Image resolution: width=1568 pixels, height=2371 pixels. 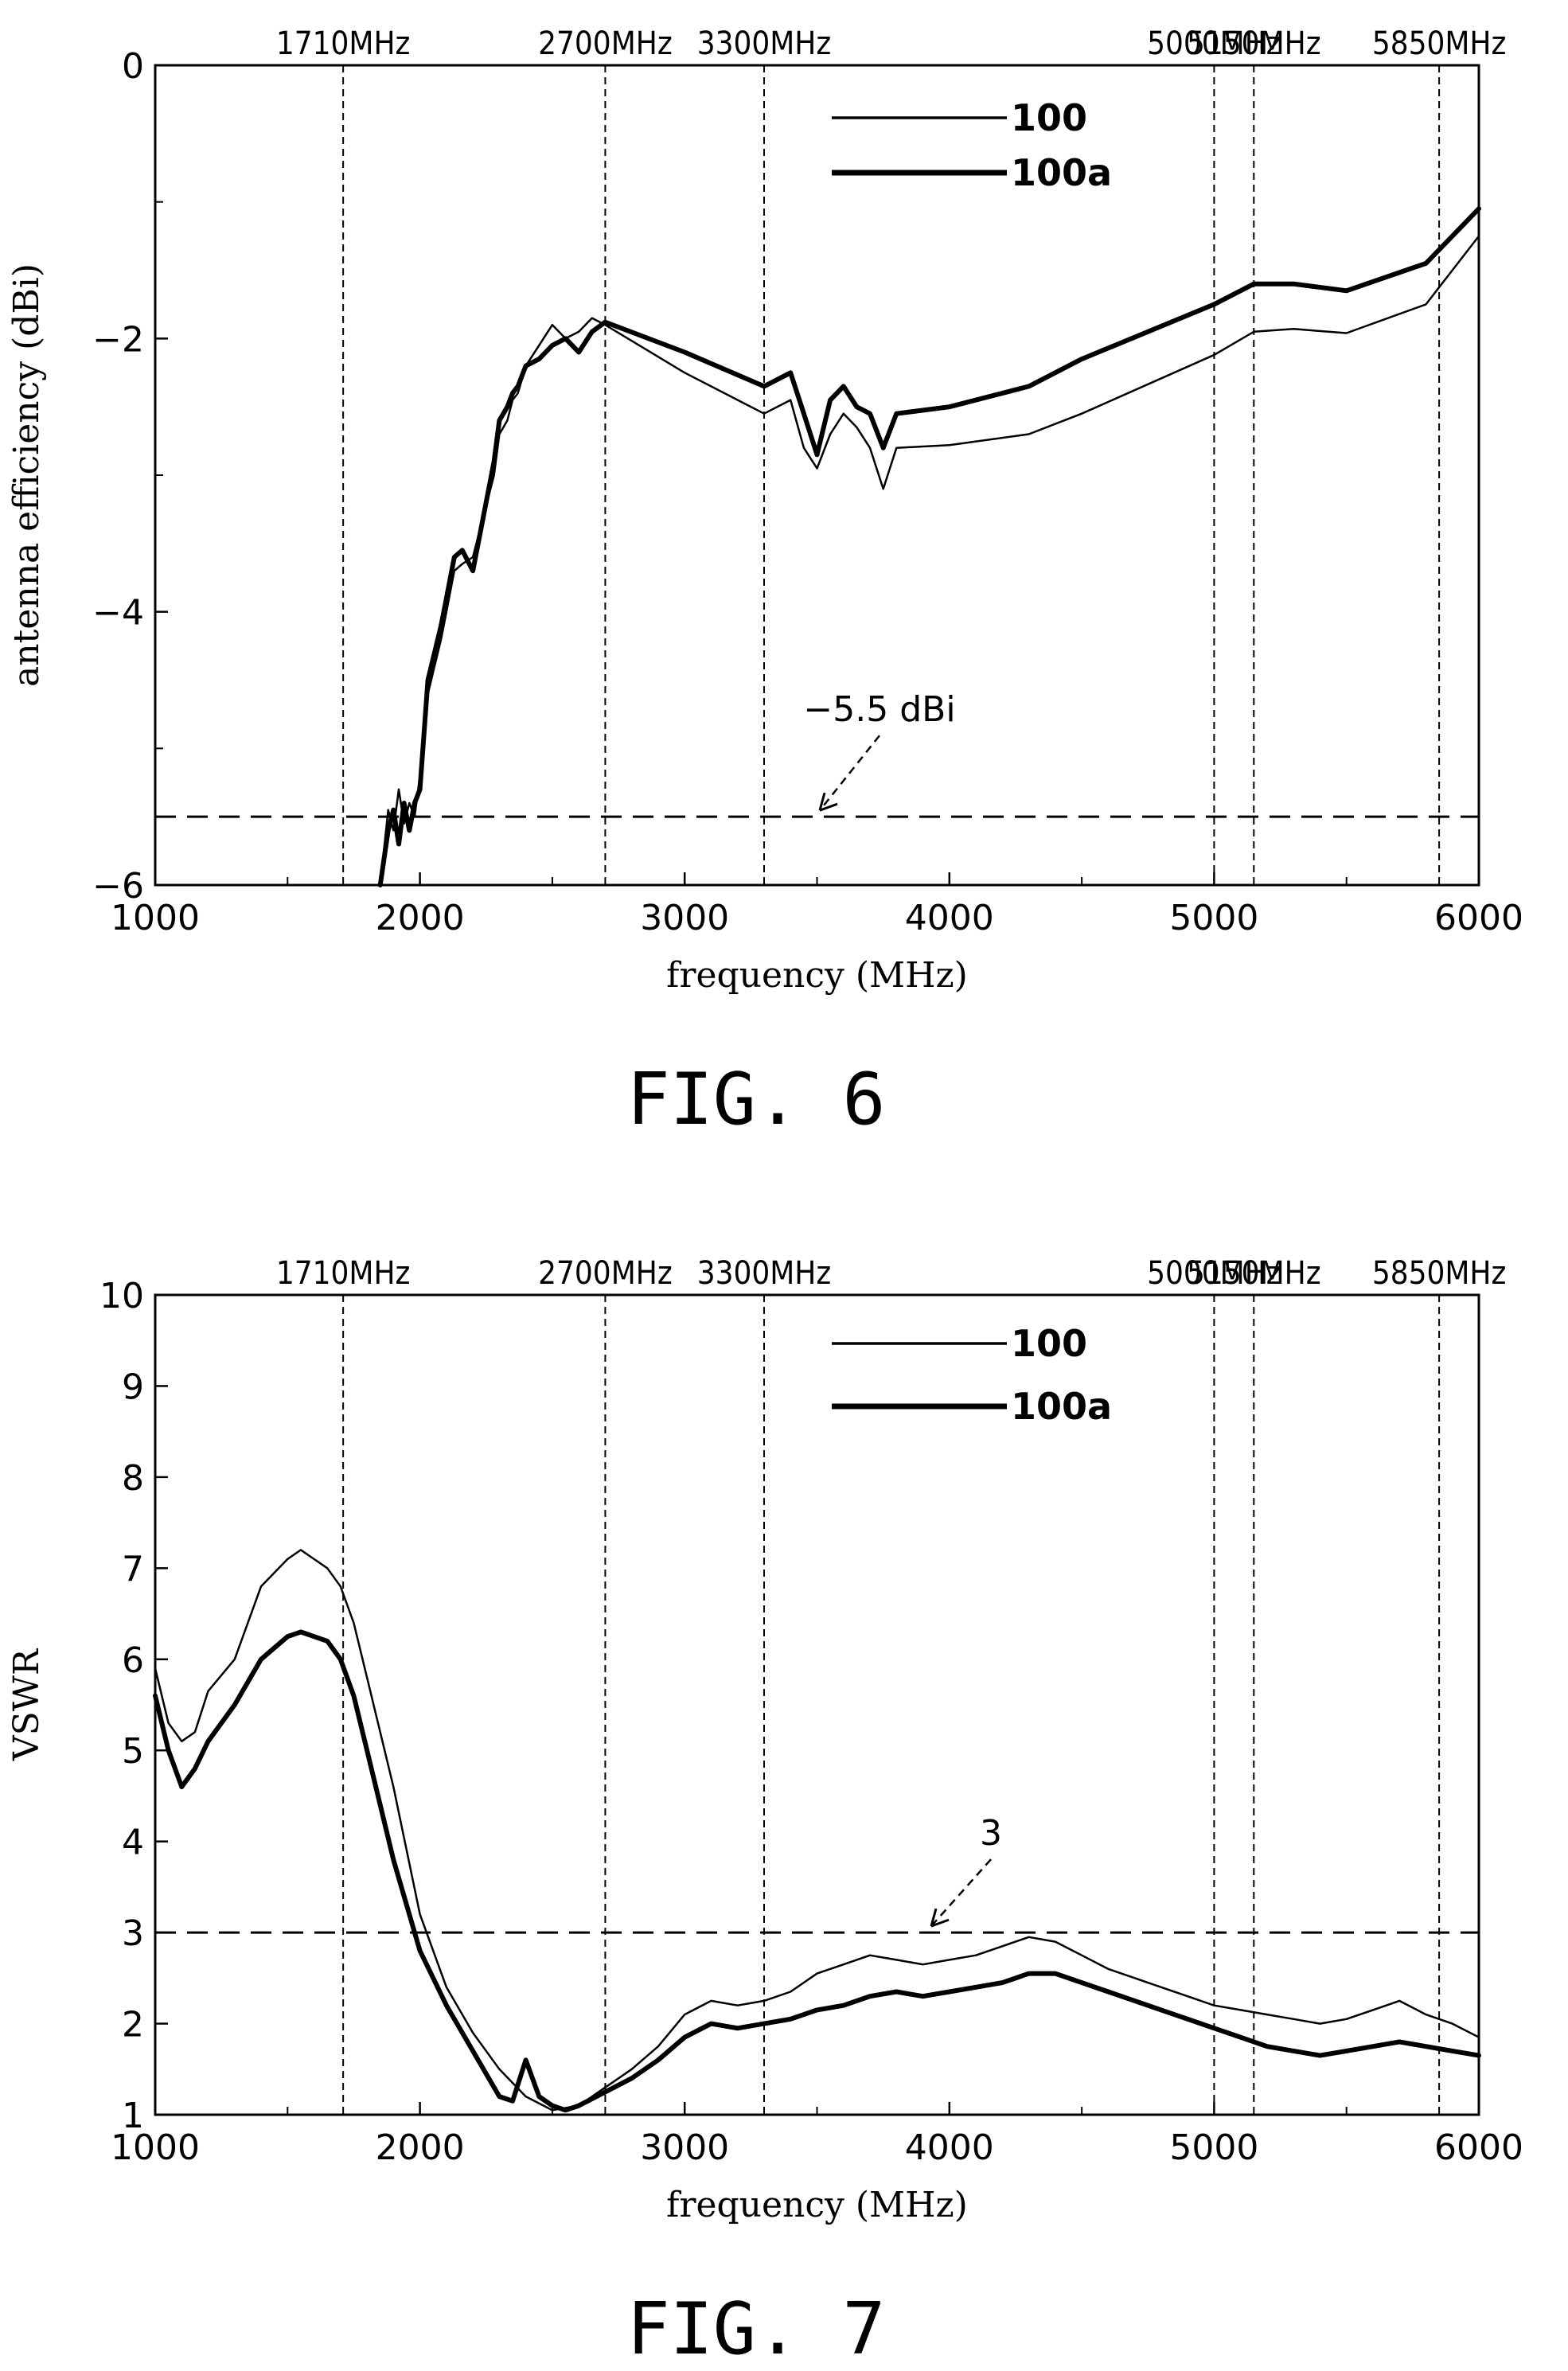 What do you see at coordinates (133, 2025) in the screenshot?
I see `y-tick-label: 2` at bounding box center [133, 2025].